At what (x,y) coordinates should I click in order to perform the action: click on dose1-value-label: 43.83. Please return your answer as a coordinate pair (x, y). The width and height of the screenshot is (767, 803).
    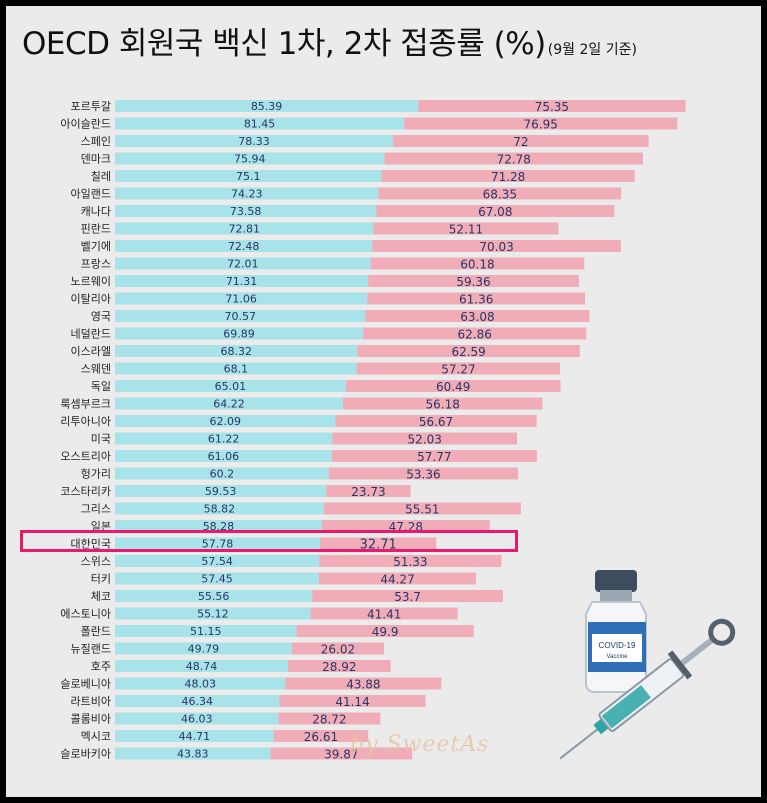
    Looking at the image, I should click on (193, 754).